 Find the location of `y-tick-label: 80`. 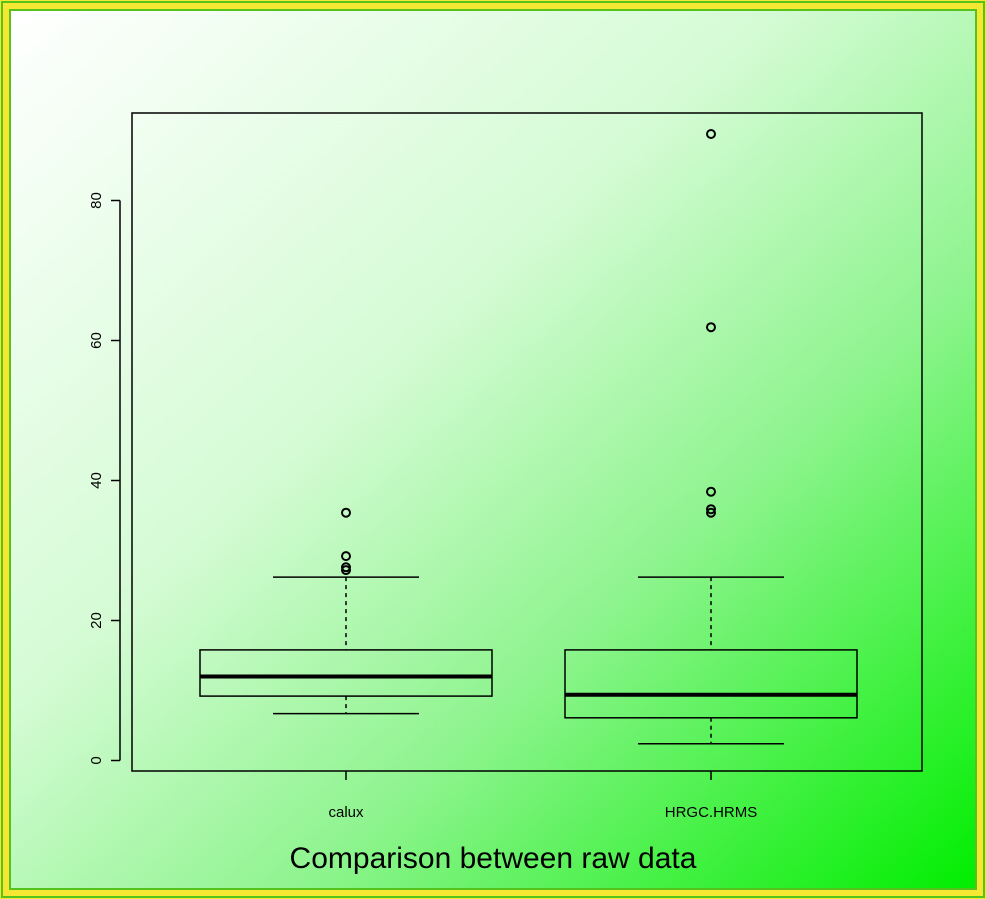

y-tick-label: 80 is located at coordinates (96, 200).